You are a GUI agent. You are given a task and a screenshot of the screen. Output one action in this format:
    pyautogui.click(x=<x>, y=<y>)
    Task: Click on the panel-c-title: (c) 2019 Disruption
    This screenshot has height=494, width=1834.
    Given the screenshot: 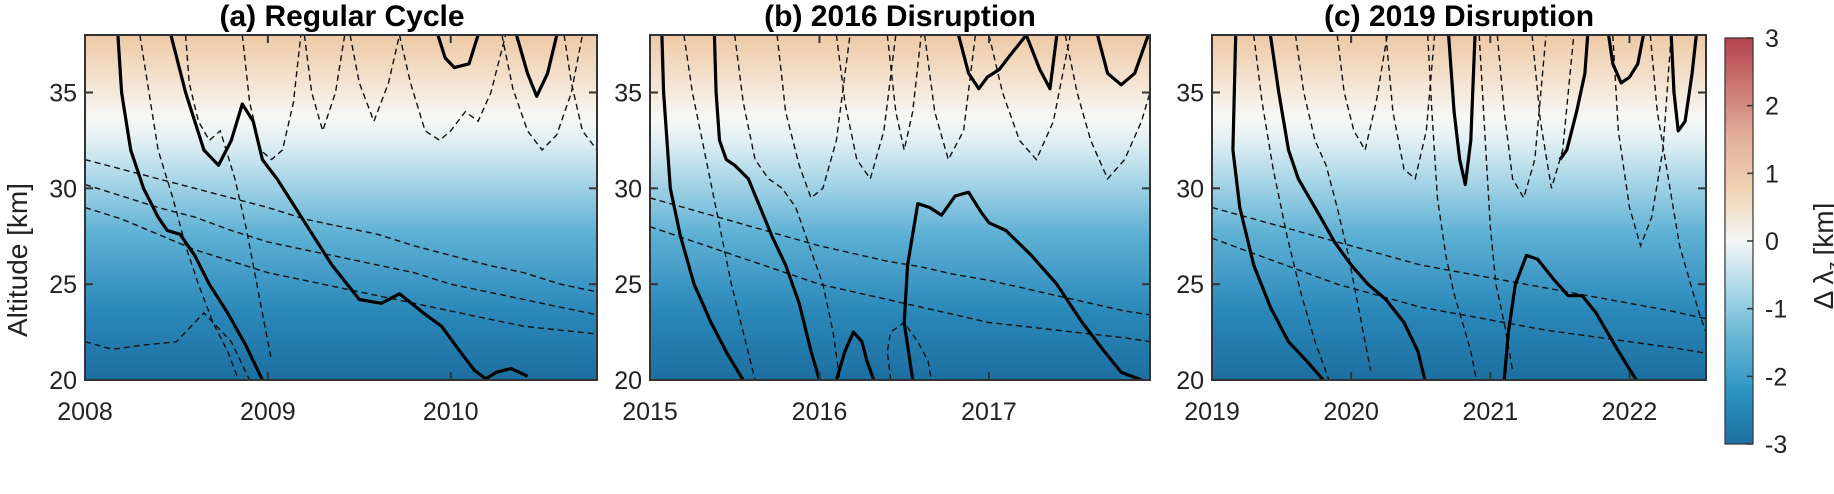 What is the action you would take?
    pyautogui.click(x=1459, y=16)
    